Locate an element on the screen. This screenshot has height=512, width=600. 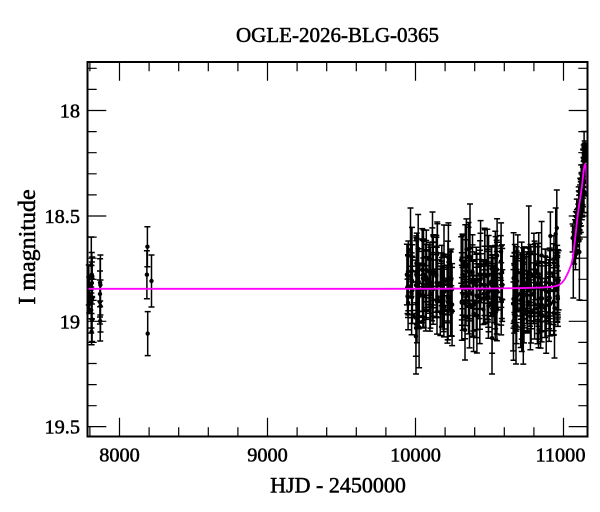
svg-text: 9000 is located at coordinates (267, 456).